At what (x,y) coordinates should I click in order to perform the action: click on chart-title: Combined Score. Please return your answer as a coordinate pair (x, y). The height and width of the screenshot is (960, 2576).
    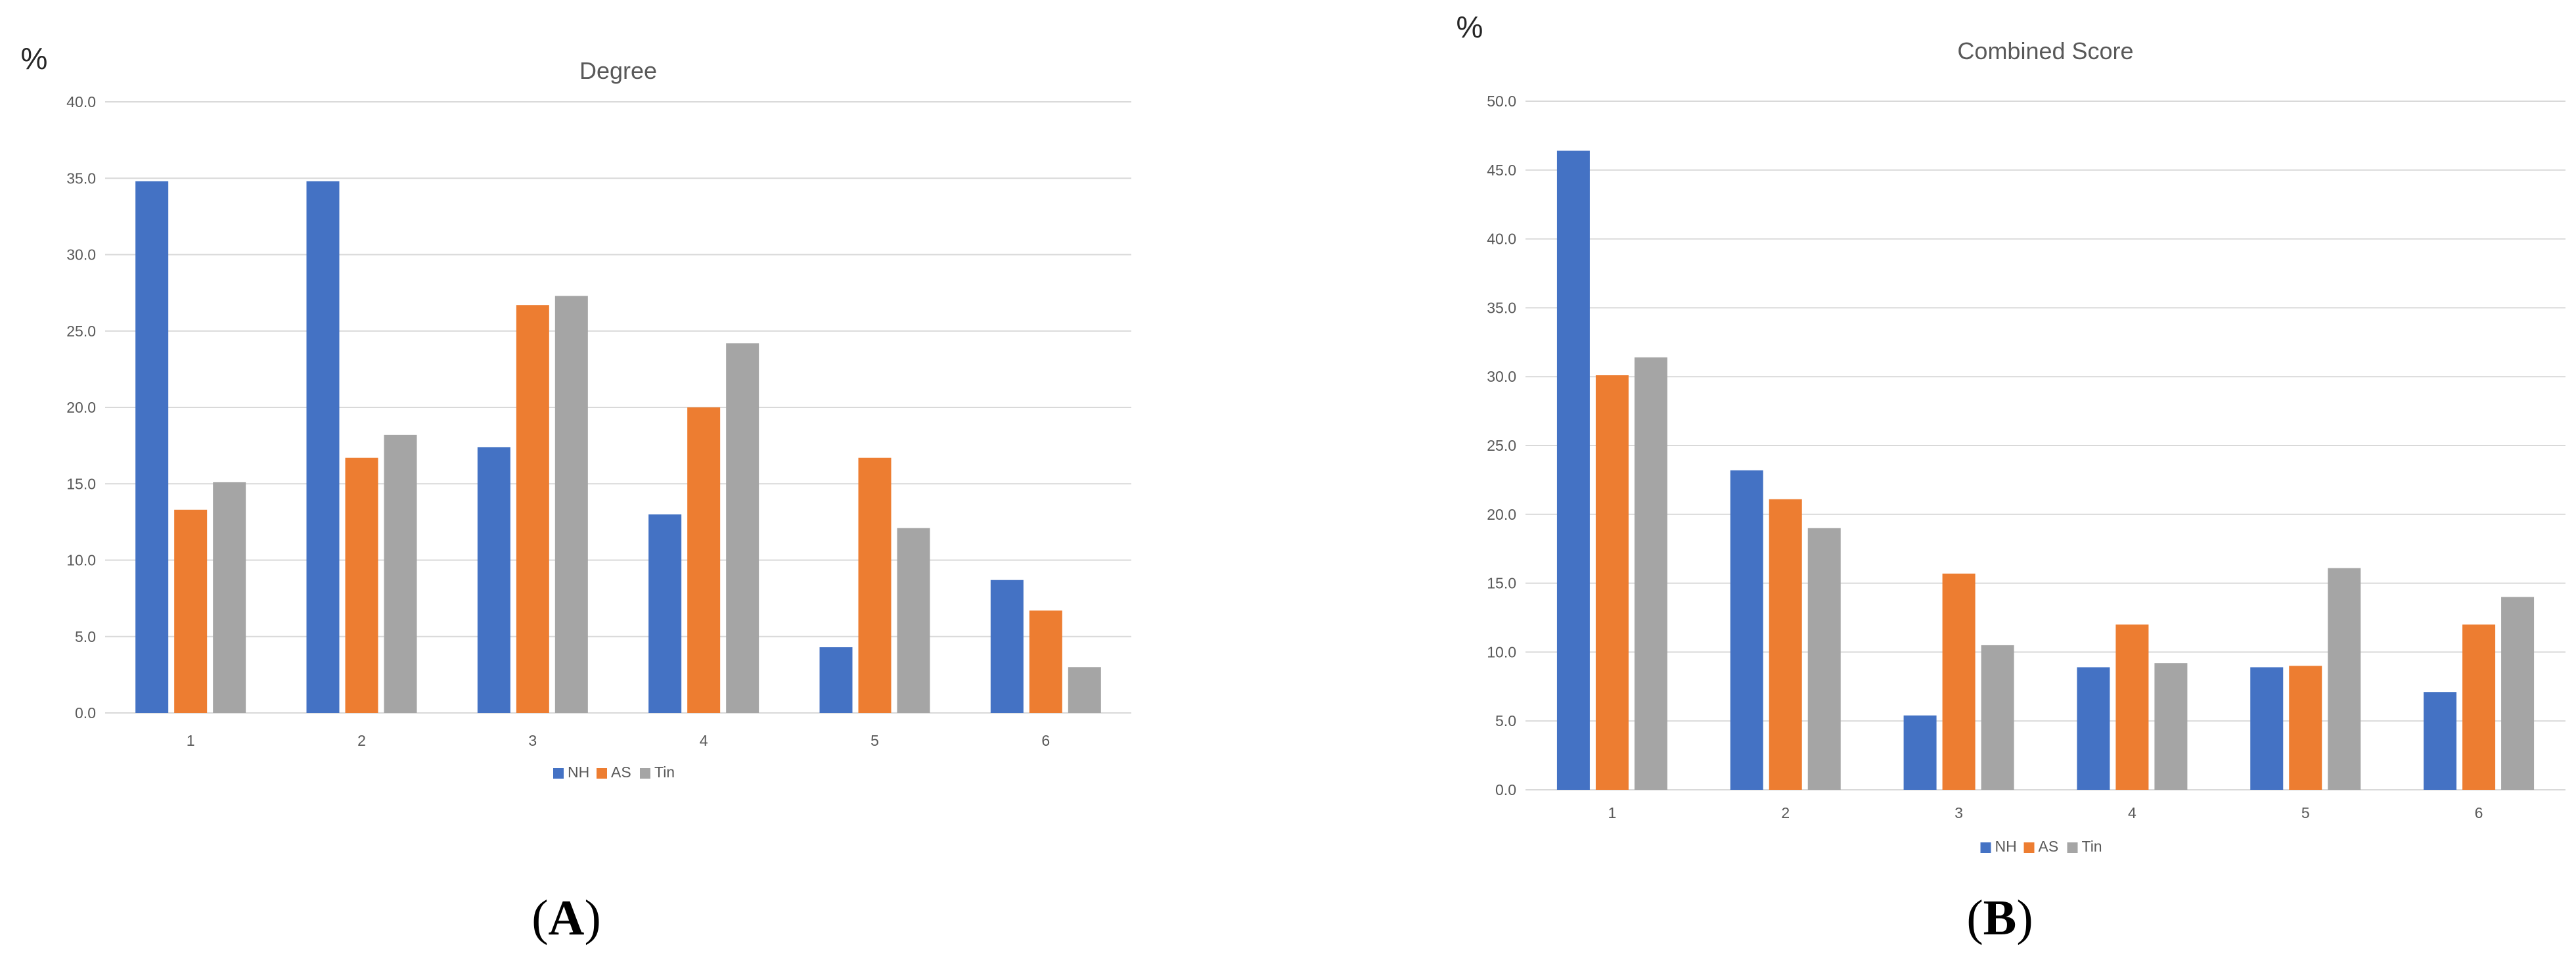
    Looking at the image, I should click on (2045, 51).